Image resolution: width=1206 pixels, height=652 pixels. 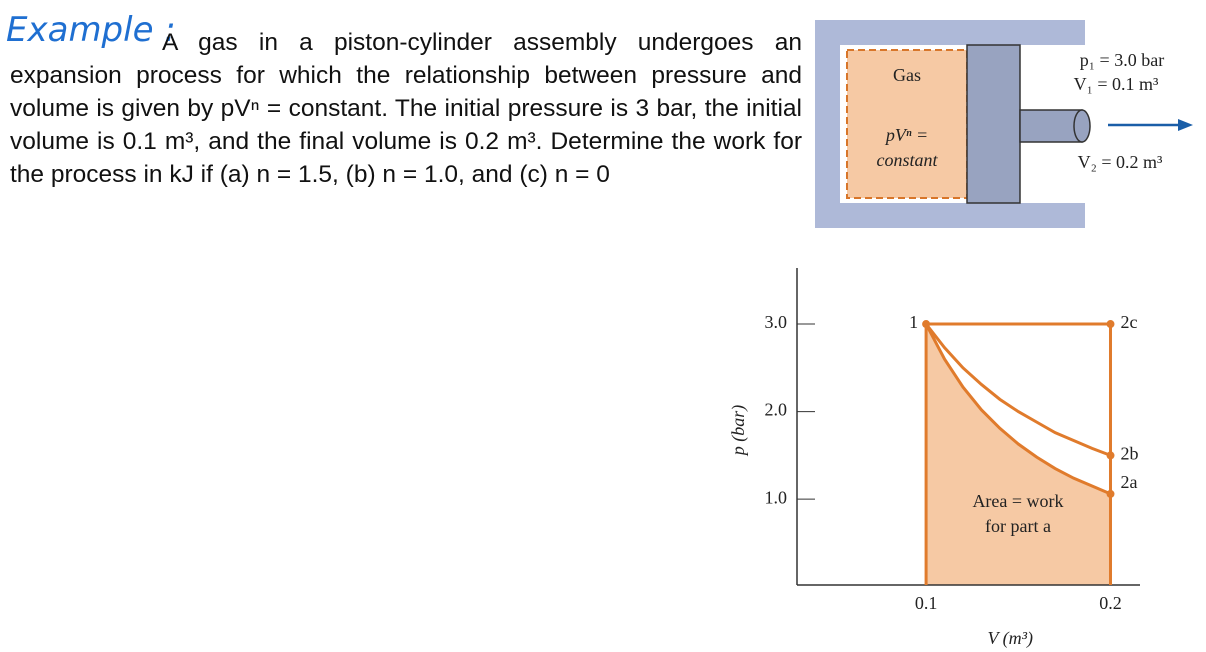 What do you see at coordinates (907, 124) in the screenshot?
I see `gas-region` at bounding box center [907, 124].